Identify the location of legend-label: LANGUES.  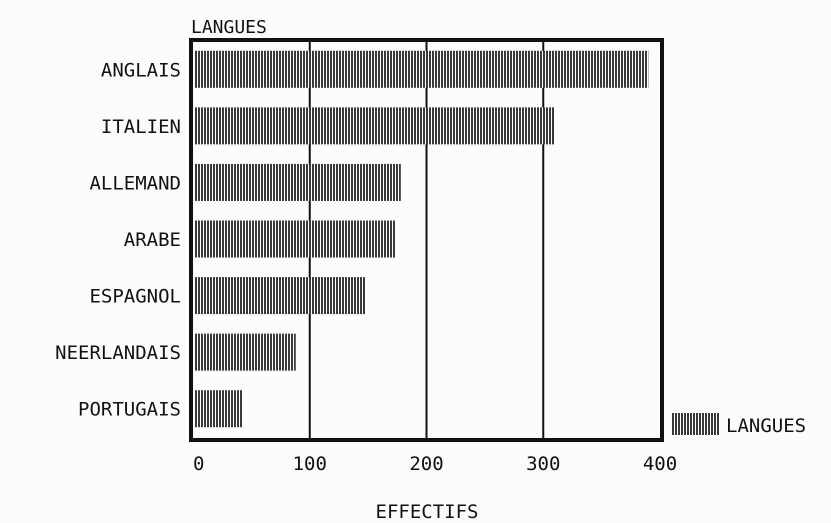
(766, 426).